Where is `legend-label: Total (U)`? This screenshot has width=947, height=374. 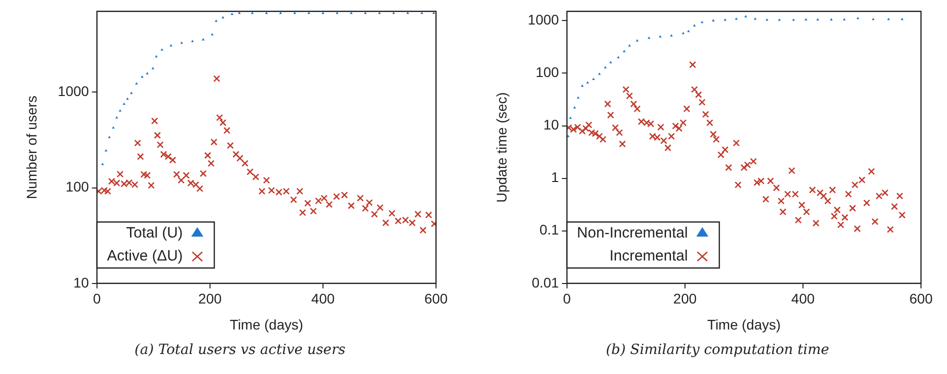
legend-label: Total (U) is located at coordinates (154, 233).